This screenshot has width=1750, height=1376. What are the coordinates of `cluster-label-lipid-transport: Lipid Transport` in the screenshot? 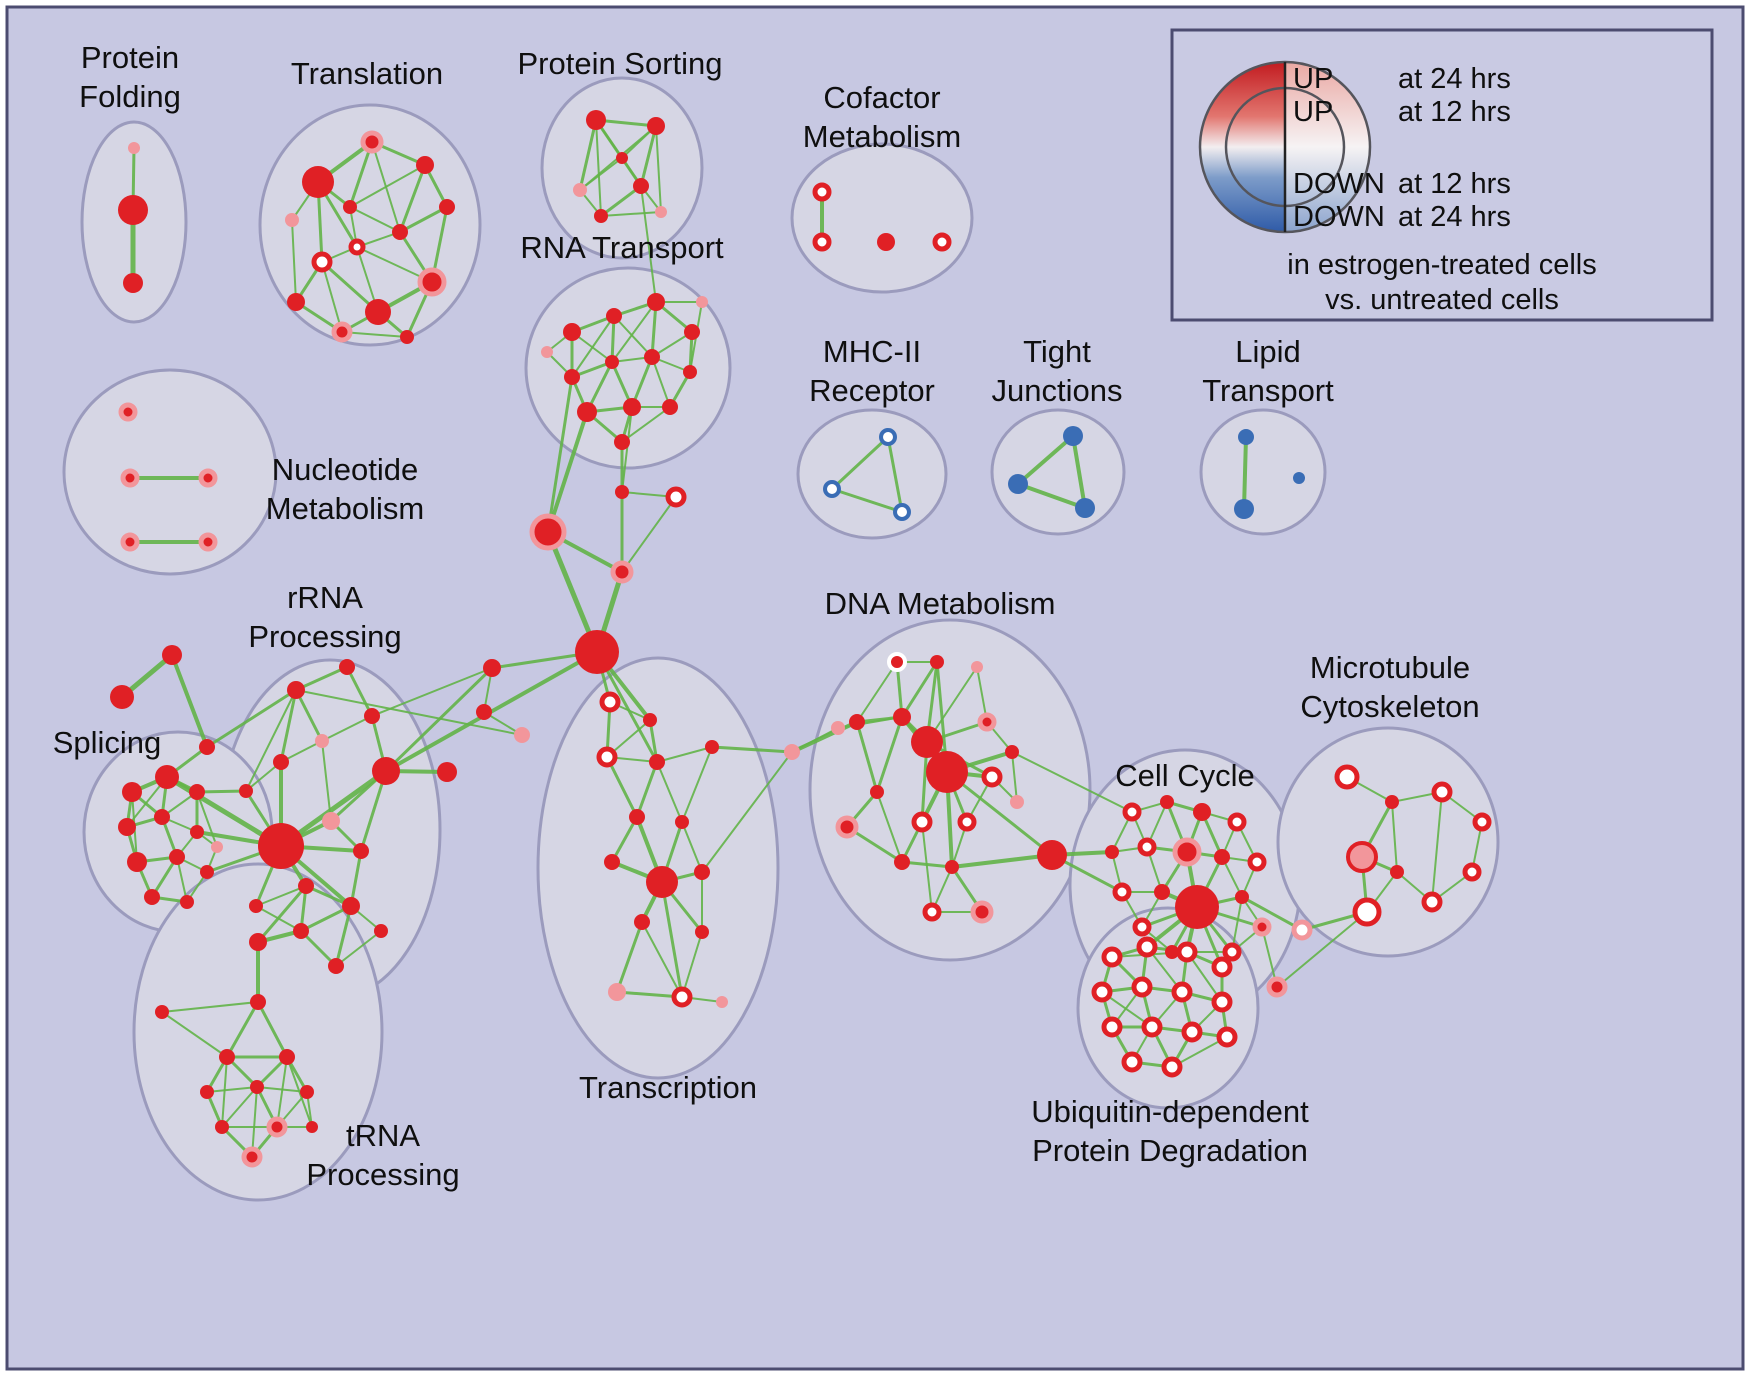 It's located at (1268, 371).